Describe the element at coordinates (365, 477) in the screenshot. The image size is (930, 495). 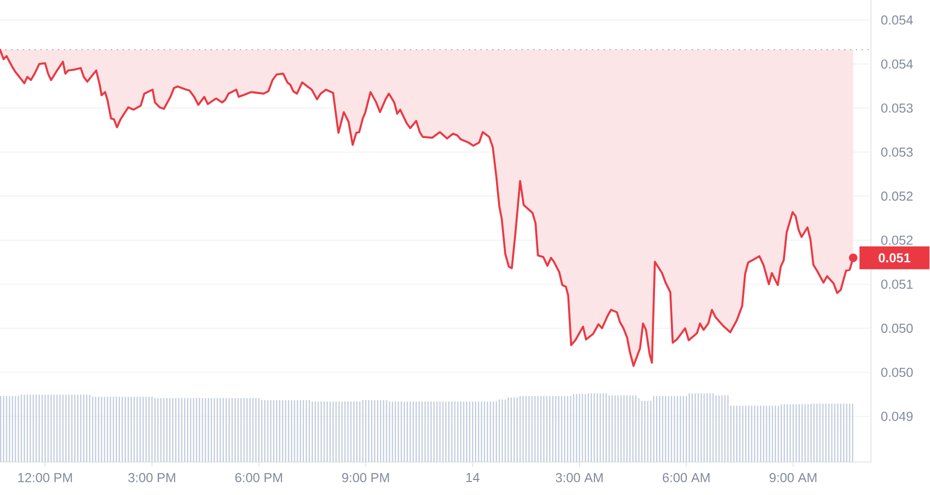
I see `x-tick-label: 9:00 PM` at that location.